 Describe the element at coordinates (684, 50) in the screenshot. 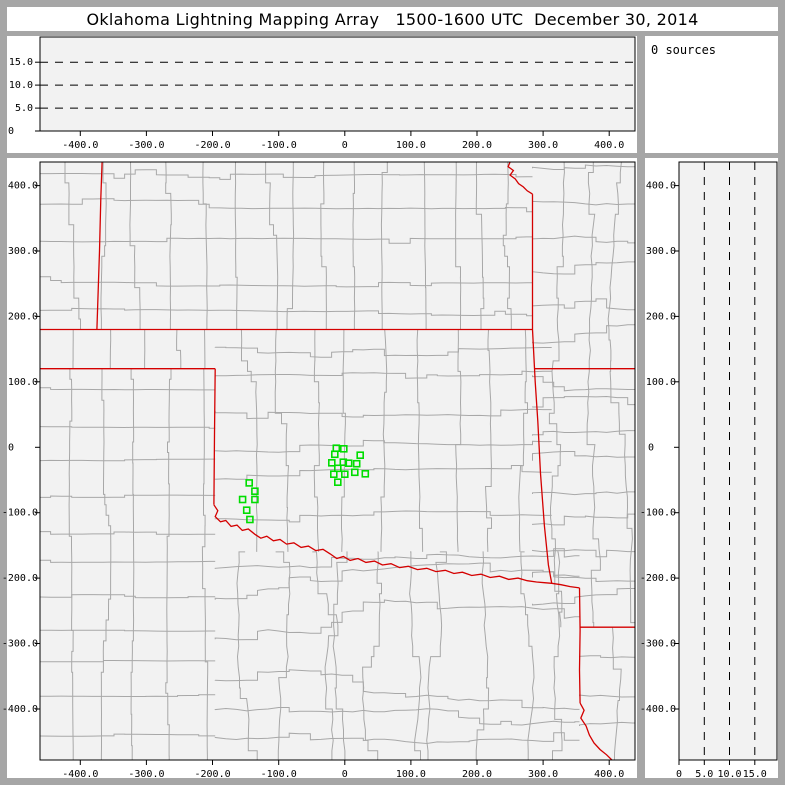

I see `sources-count-label: 0 sources` at that location.